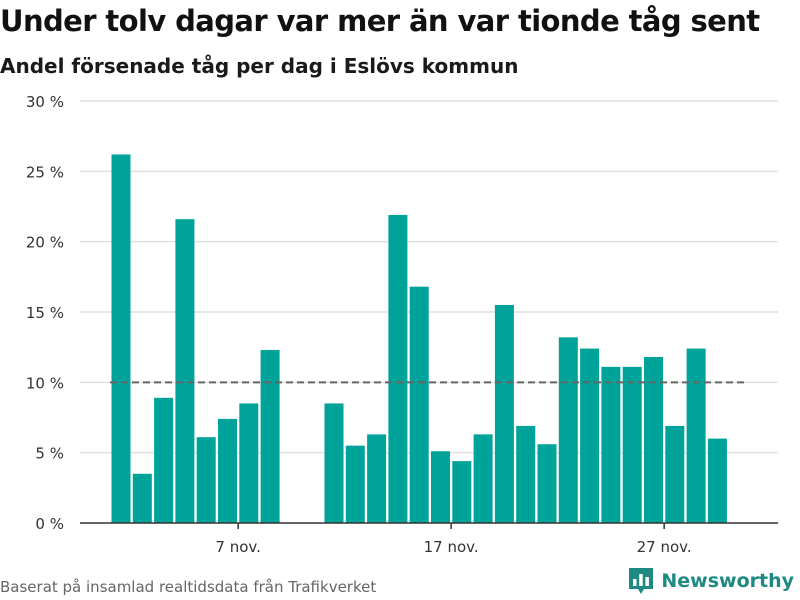  Describe the element at coordinates (49, 524) in the screenshot. I see `y-tick-label: 0 %` at that location.